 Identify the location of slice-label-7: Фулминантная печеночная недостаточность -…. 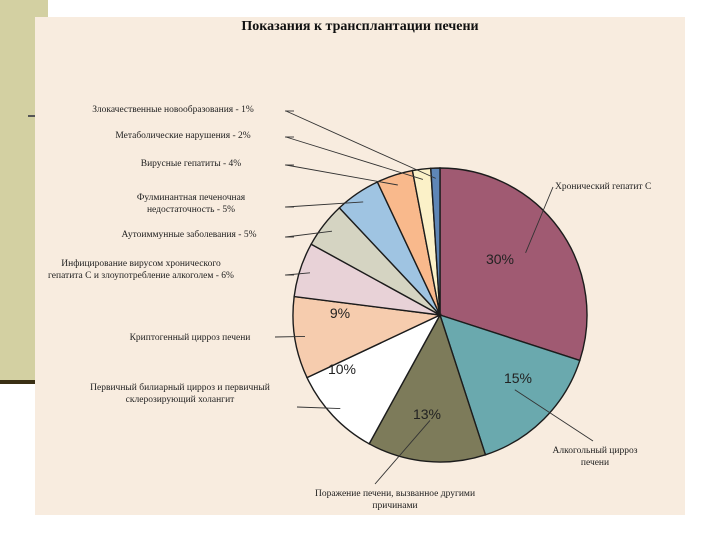
(191, 204).